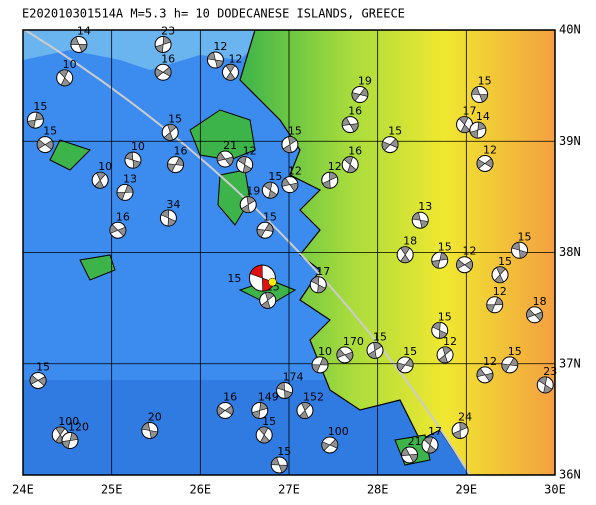 Image resolution: width=596 pixels, height=505 pixels. Describe the element at coordinates (378, 490) in the screenshot. I see `x-tick-label: 28E` at that location.